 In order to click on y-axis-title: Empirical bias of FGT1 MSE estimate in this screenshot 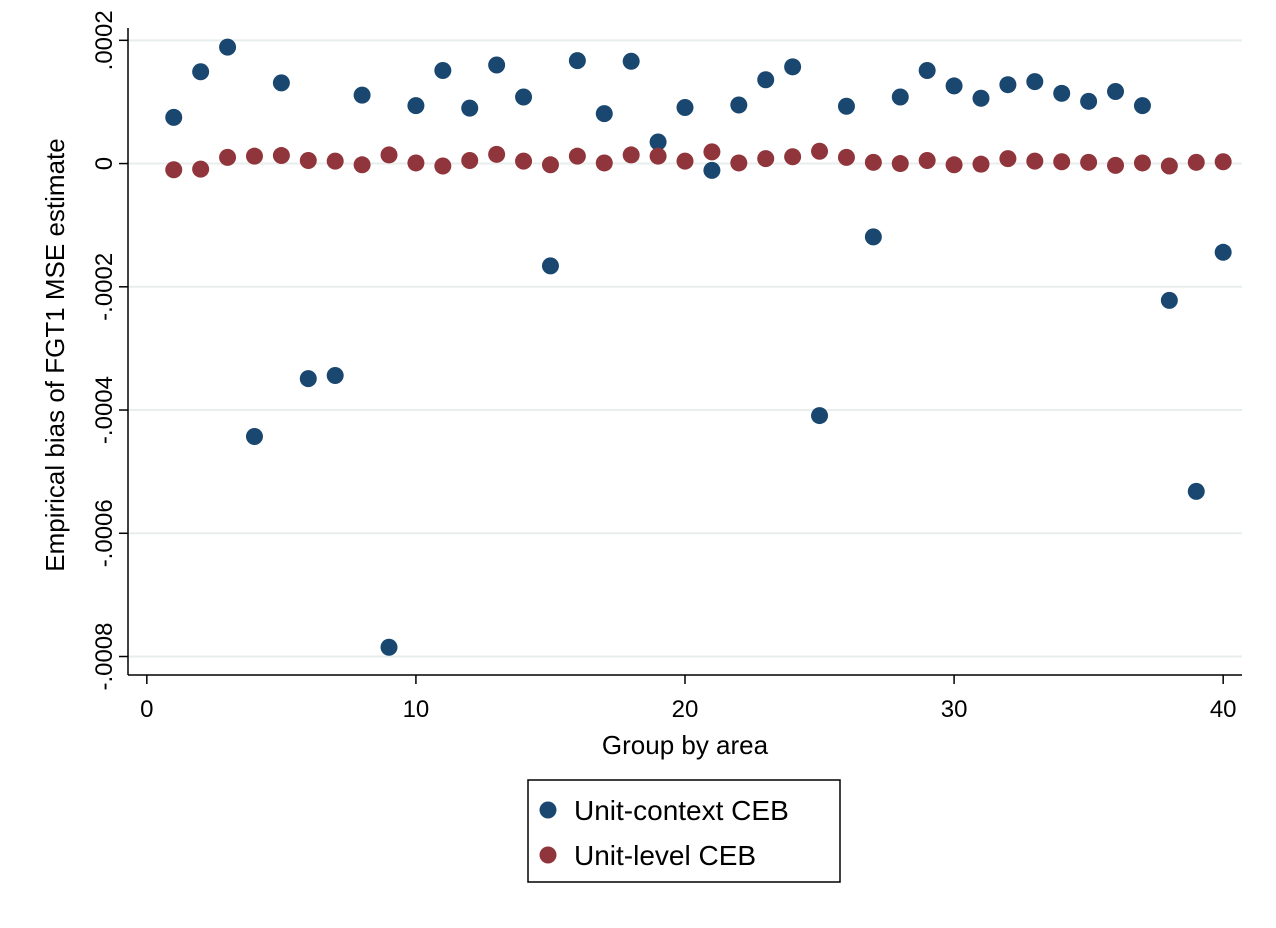, I will do `click(55, 354)`.